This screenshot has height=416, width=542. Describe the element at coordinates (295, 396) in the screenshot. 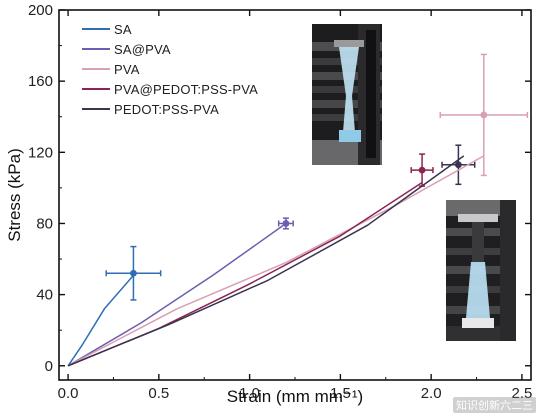

I see `x-axis-title: Strain (mm mm⁻¹)` at that location.